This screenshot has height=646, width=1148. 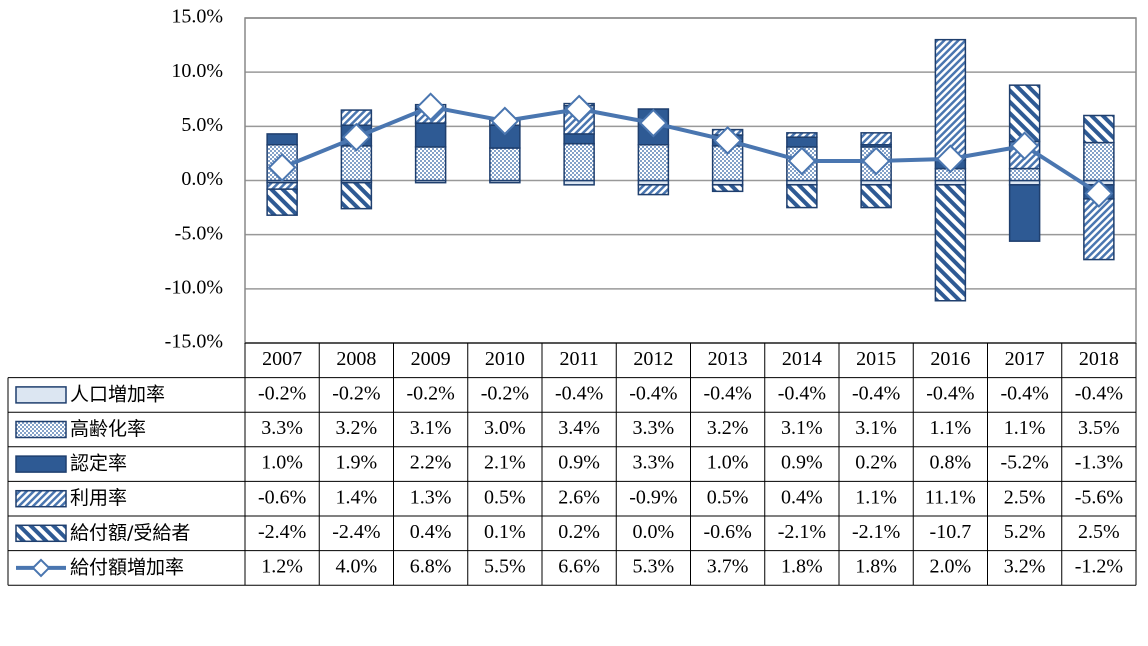 I want to click on table-value: 2.0%, so click(x=951, y=566).